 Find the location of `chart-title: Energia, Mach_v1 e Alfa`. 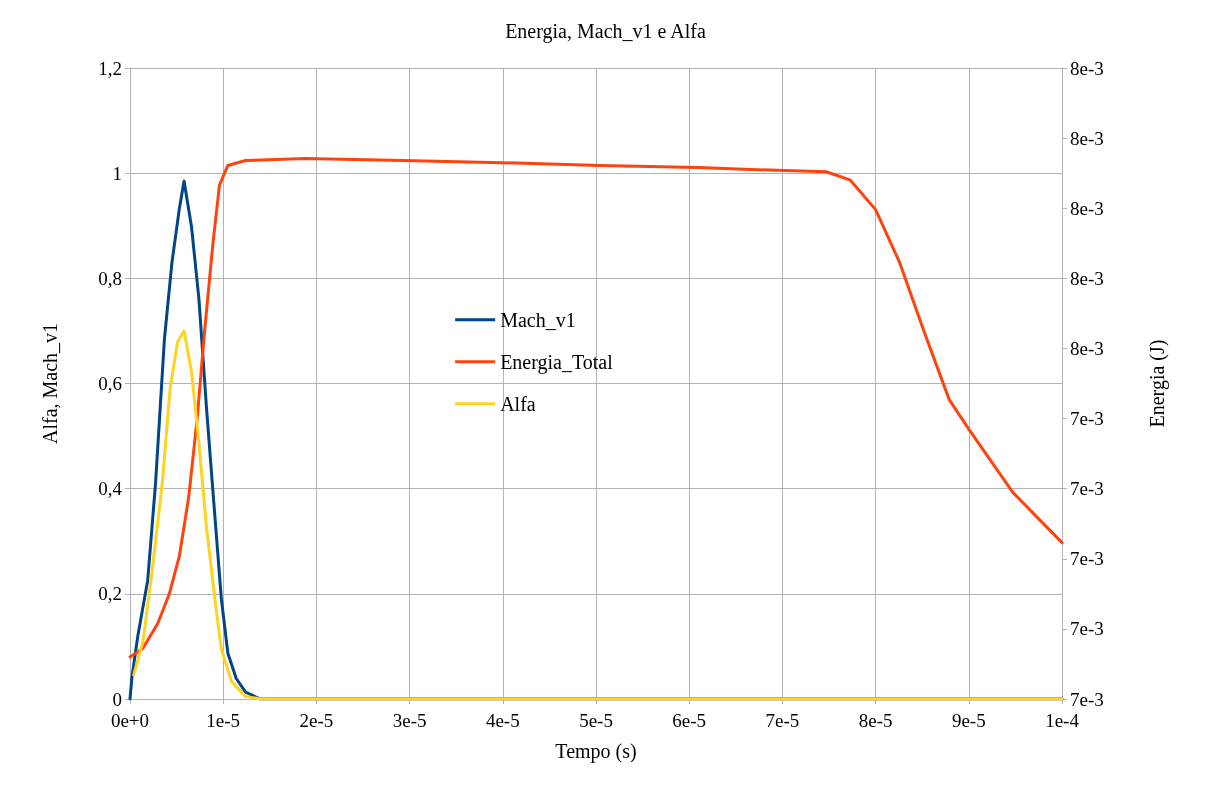

chart-title: Energia, Mach_v1 e Alfa is located at coordinates (605, 31).